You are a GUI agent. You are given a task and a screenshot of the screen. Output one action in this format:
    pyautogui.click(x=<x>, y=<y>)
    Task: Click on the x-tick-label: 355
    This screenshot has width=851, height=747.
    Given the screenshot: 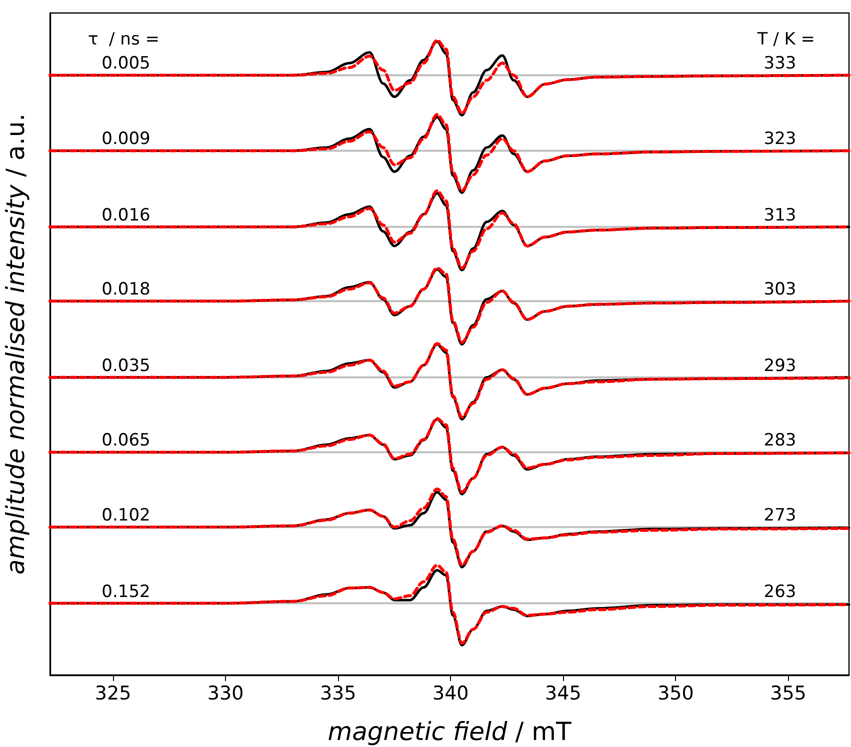 What is the action you would take?
    pyautogui.click(x=788, y=693)
    